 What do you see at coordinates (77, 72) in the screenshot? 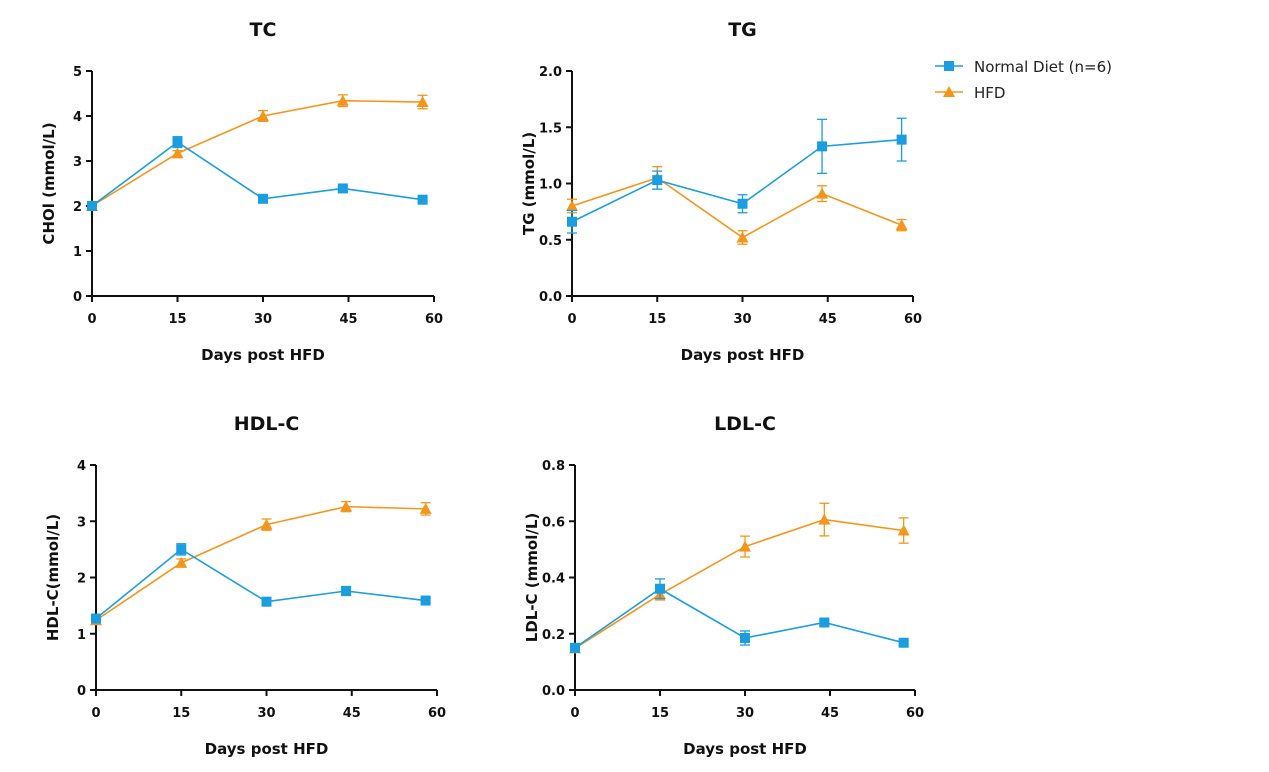
I see `y-tick-label: 5` at bounding box center [77, 72].